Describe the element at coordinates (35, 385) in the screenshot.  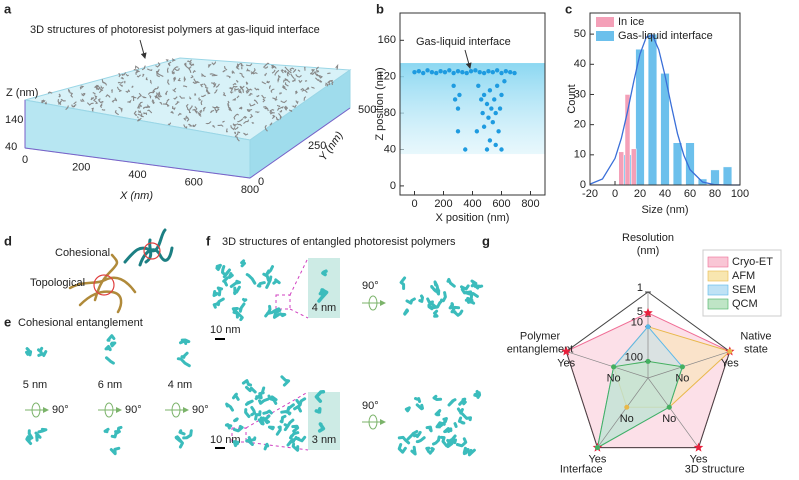
I see `size-label: 5 nm` at that location.